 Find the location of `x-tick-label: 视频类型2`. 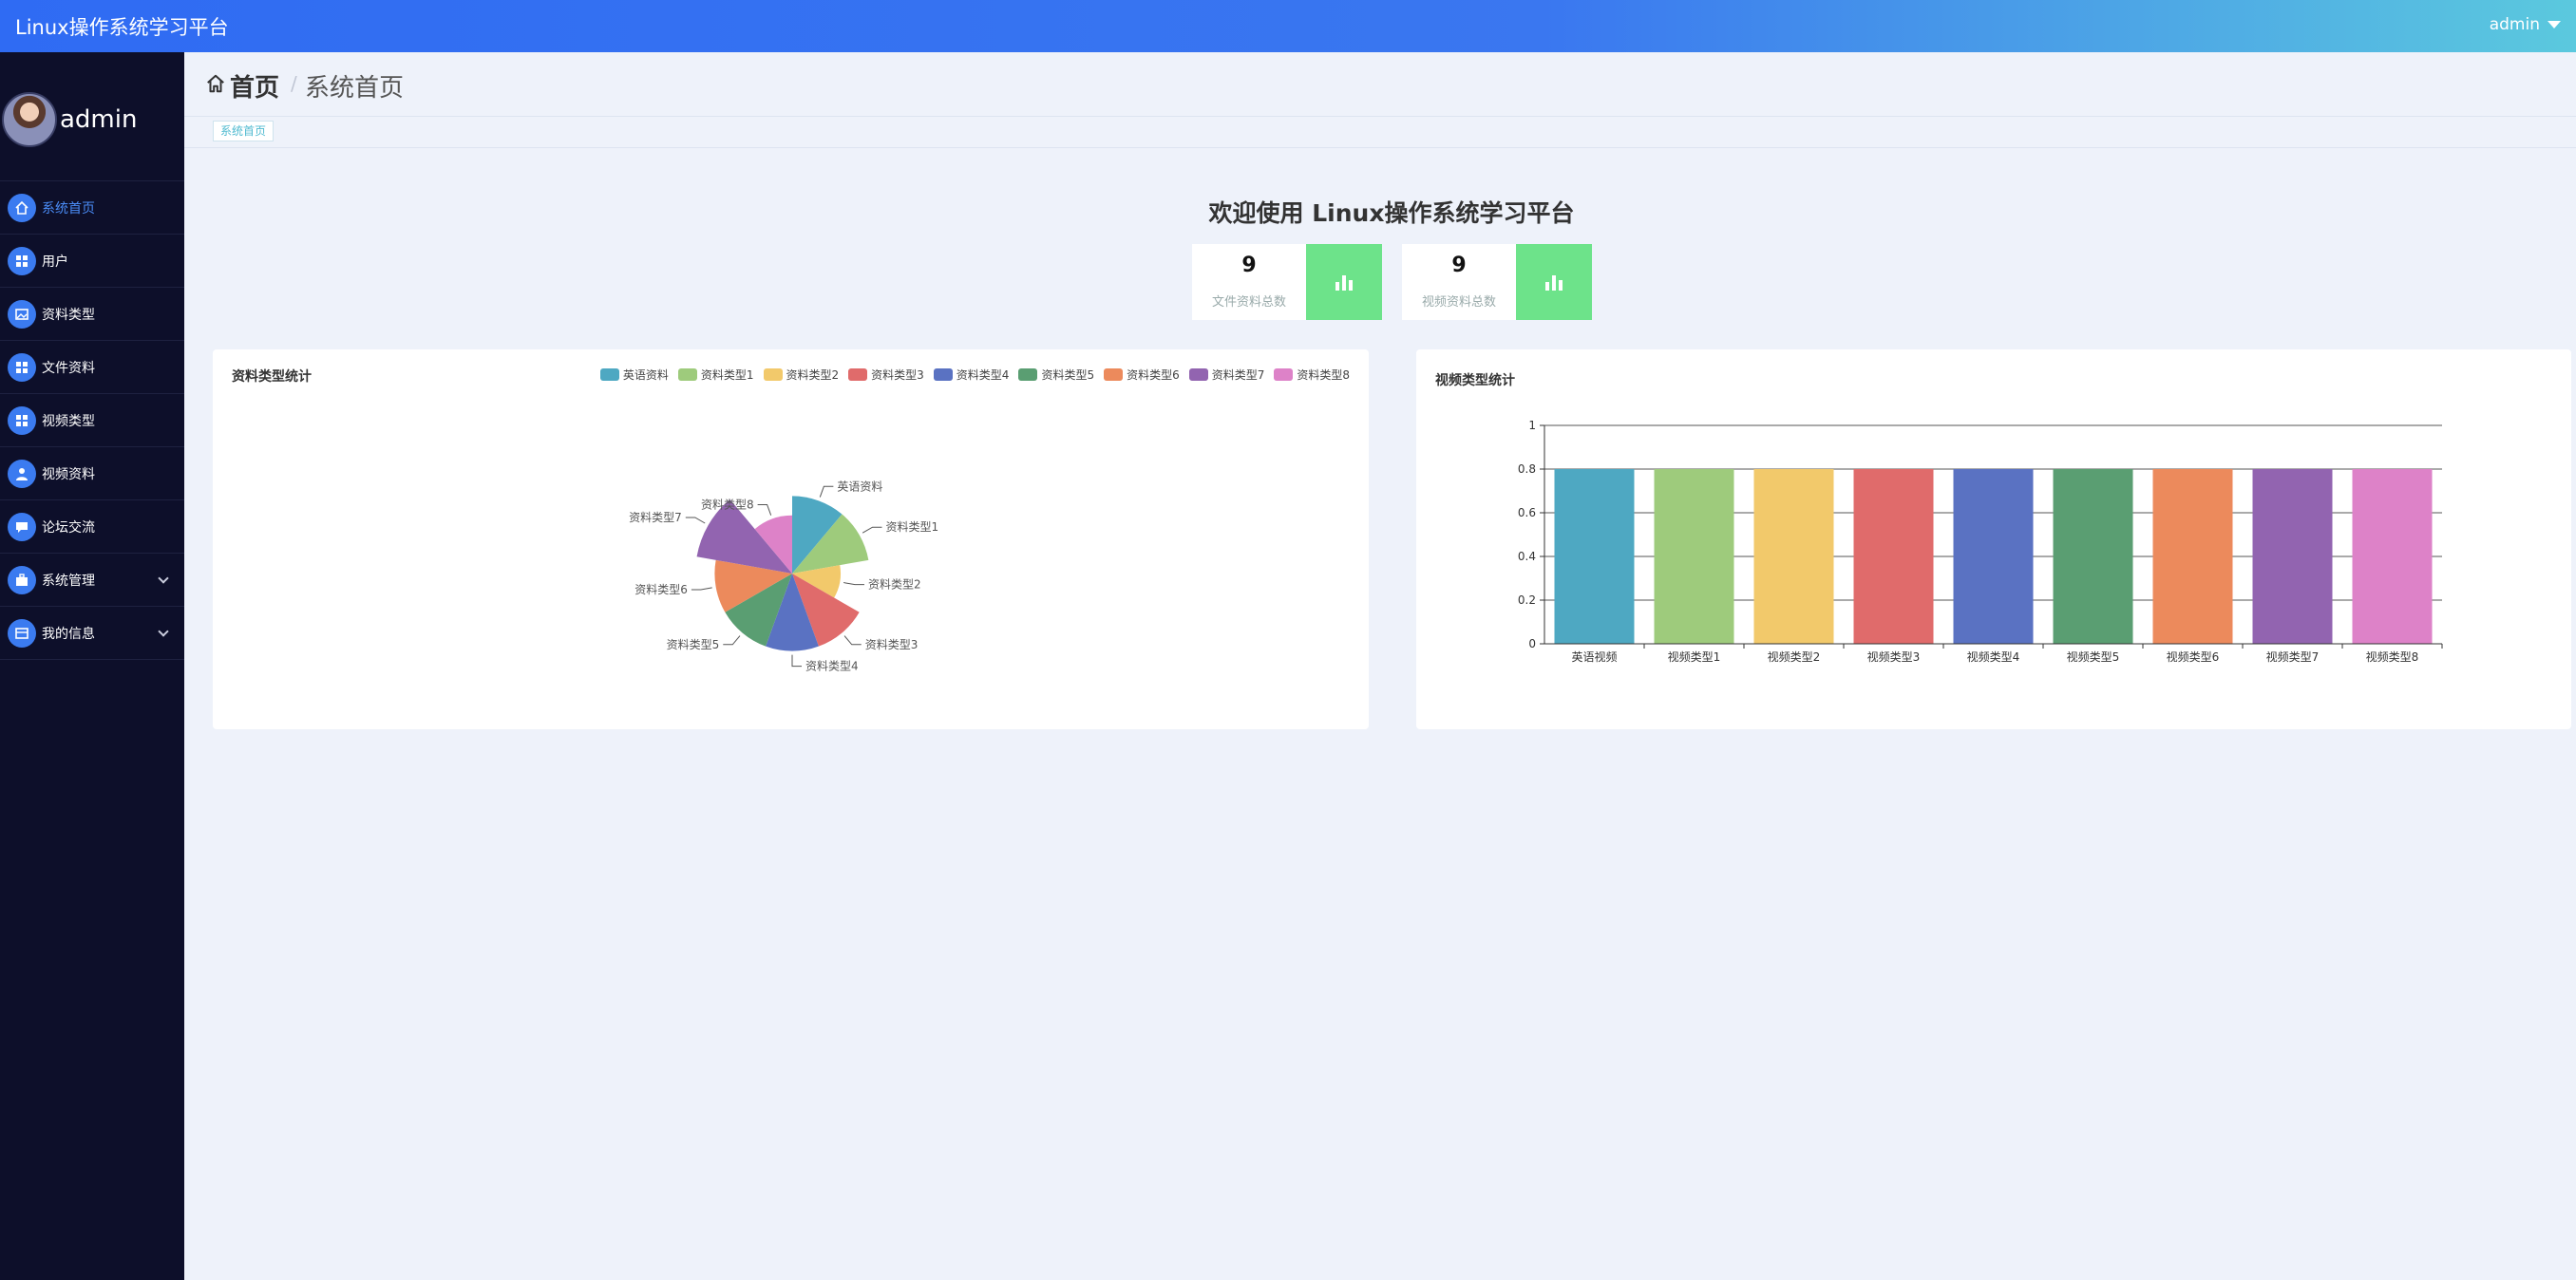

x-tick-label: 视频类型2 is located at coordinates (1794, 657).